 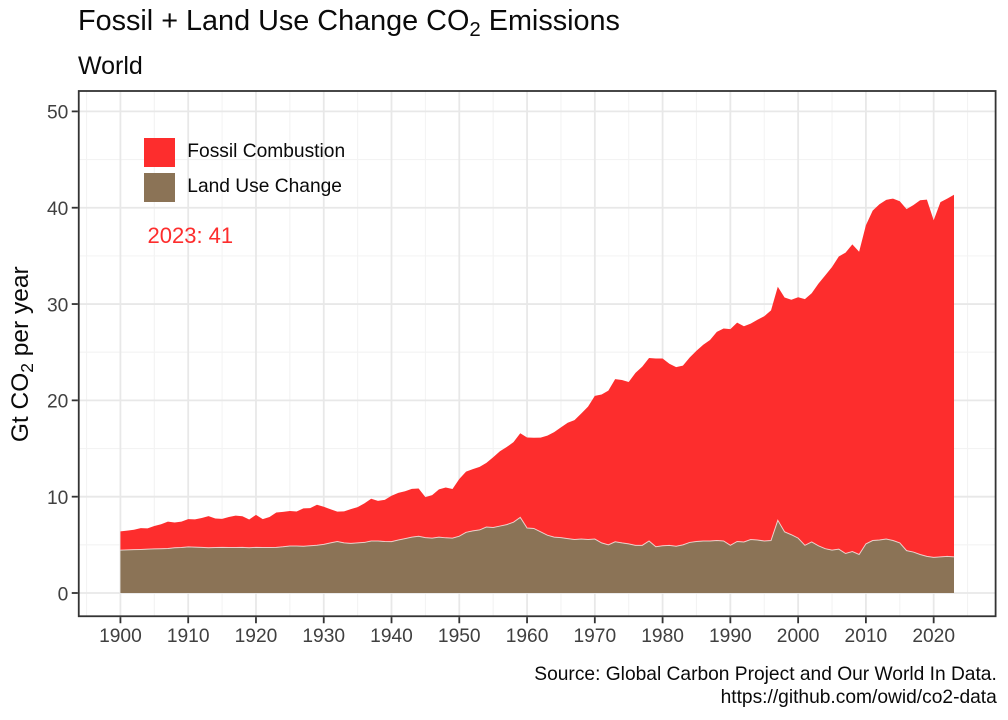 I want to click on svg-text: 2000, so click(x=798, y=636).